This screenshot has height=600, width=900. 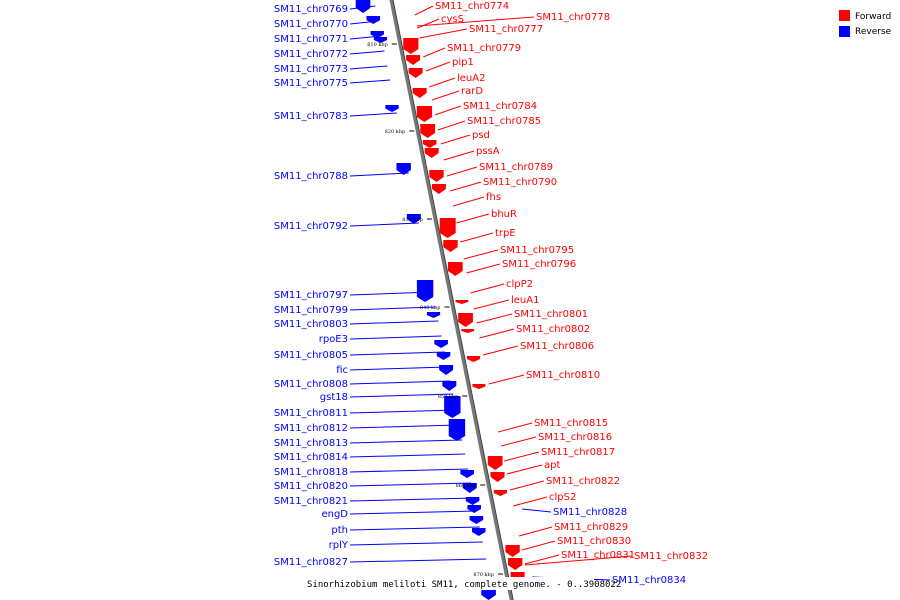 What do you see at coordinates (575, 437) in the screenshot?
I see `gene-label-sm11-chr0816: SM11_chr0816` at bounding box center [575, 437].